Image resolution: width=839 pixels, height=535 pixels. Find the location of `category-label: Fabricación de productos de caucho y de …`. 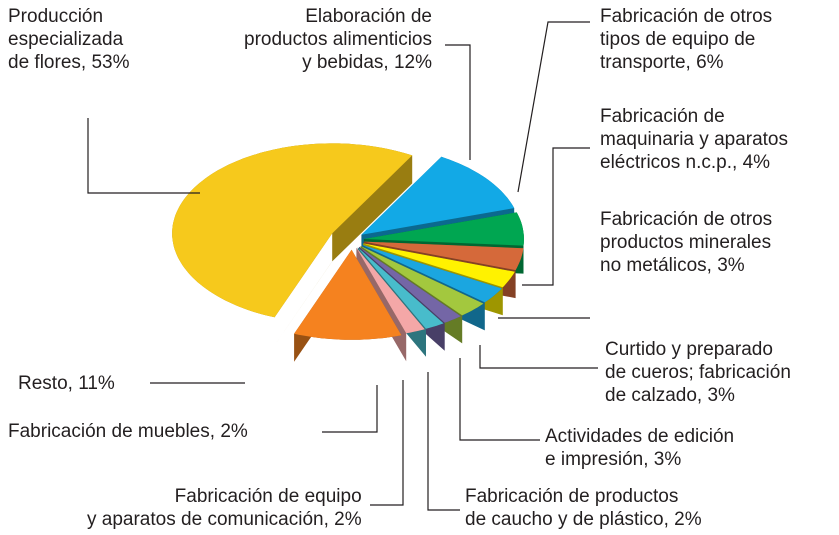

category-label: Fabricación de productos de caucho y de … is located at coordinates (572, 508).